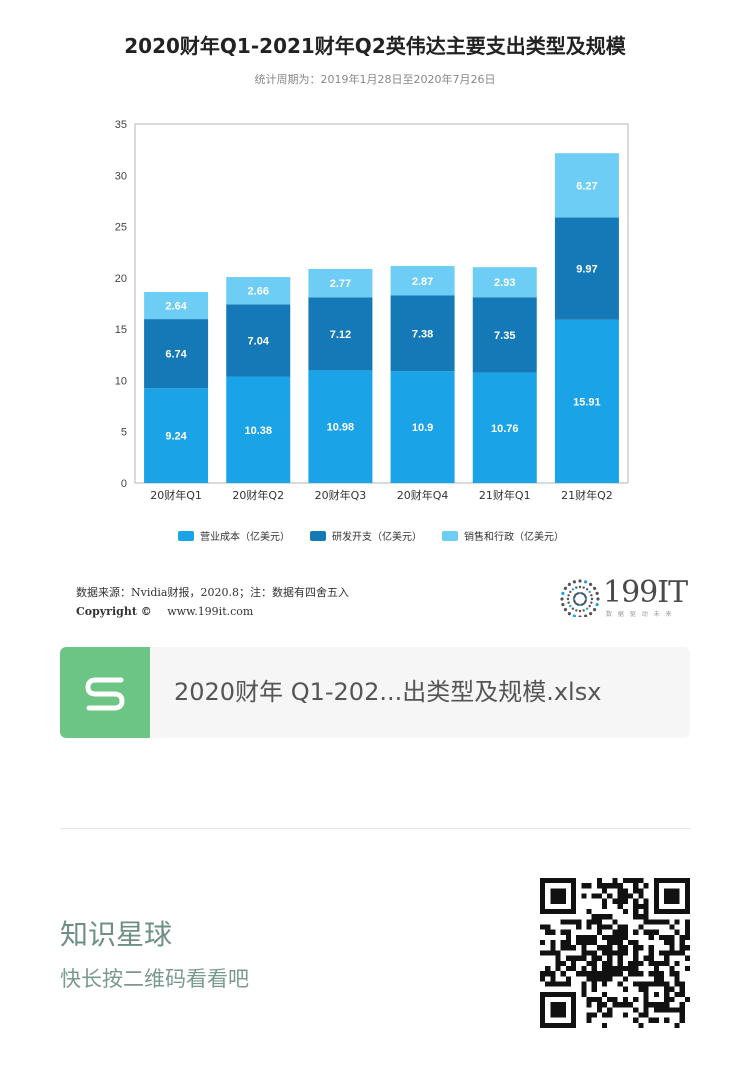 The width and height of the screenshot is (750, 1079). Describe the element at coordinates (505, 495) in the screenshot. I see `x-tick-label: 21财年Q1` at that location.